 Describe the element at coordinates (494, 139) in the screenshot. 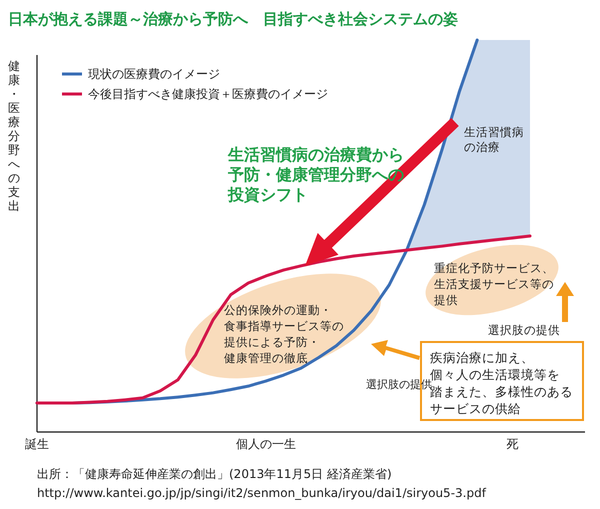

I see `annotation: 生活習慣病の治療` at that location.